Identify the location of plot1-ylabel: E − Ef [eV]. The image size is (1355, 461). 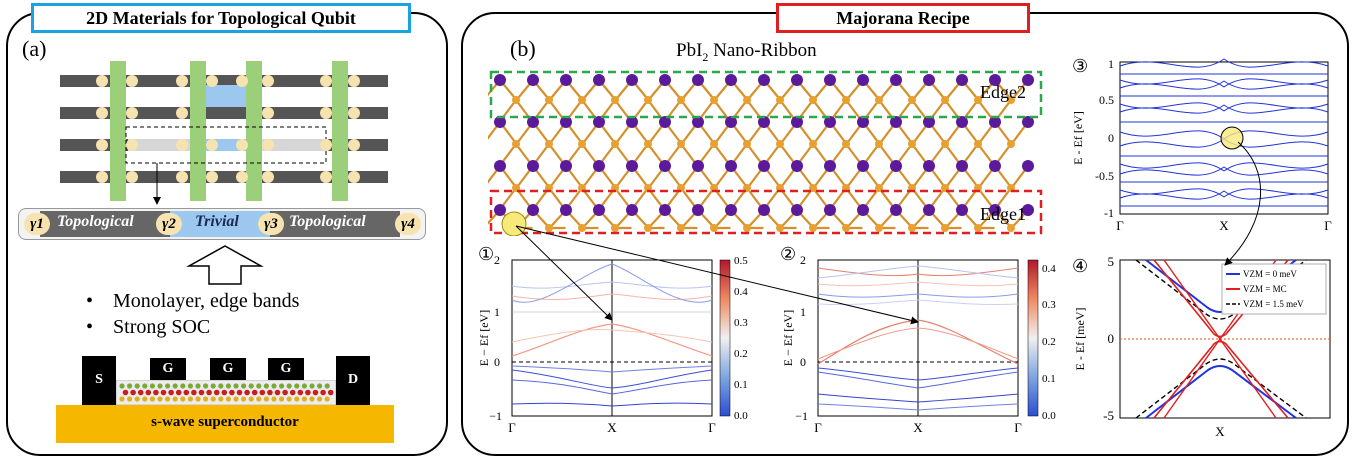
(484, 338).